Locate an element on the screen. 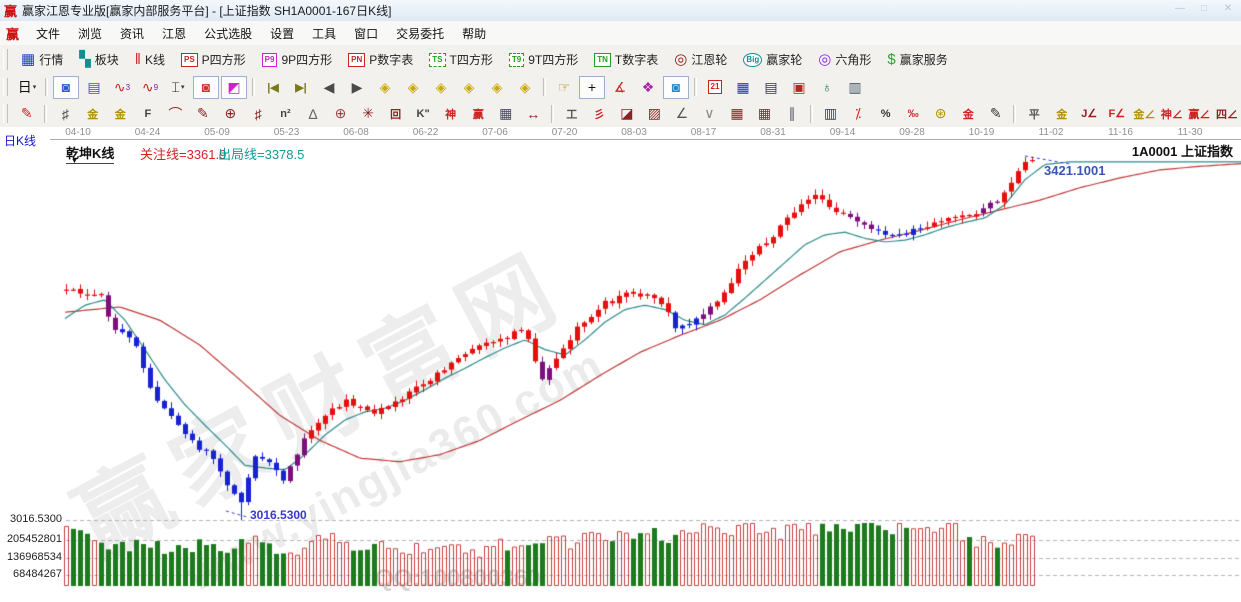 Image resolution: width=1241 pixels, height=602 pixels. print-icon: ▥ is located at coordinates (855, 86).